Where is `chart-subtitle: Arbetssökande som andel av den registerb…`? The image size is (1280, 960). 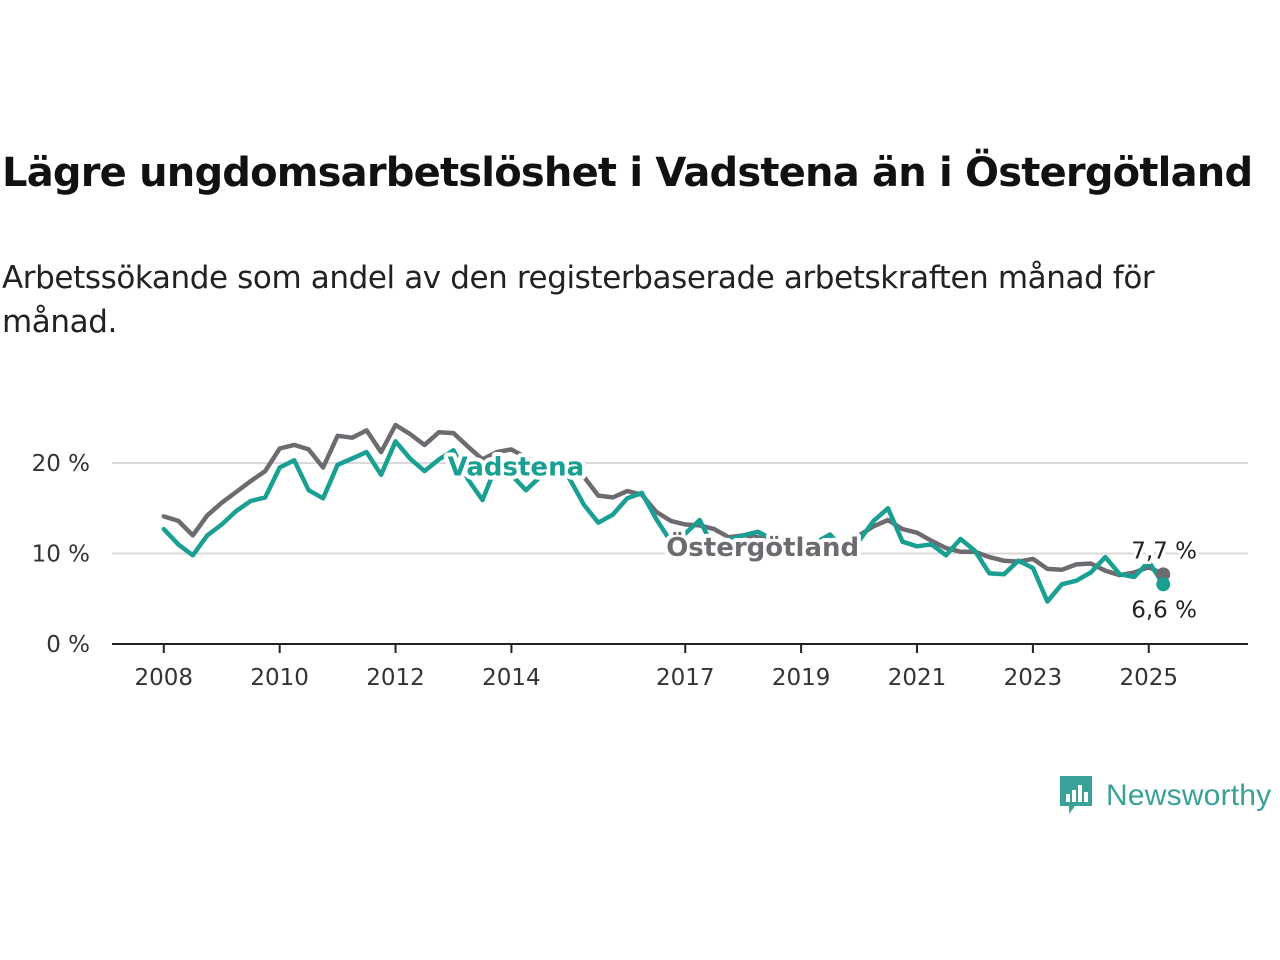 chart-subtitle: Arbetssökande som andel av den registerb… is located at coordinates (578, 300).